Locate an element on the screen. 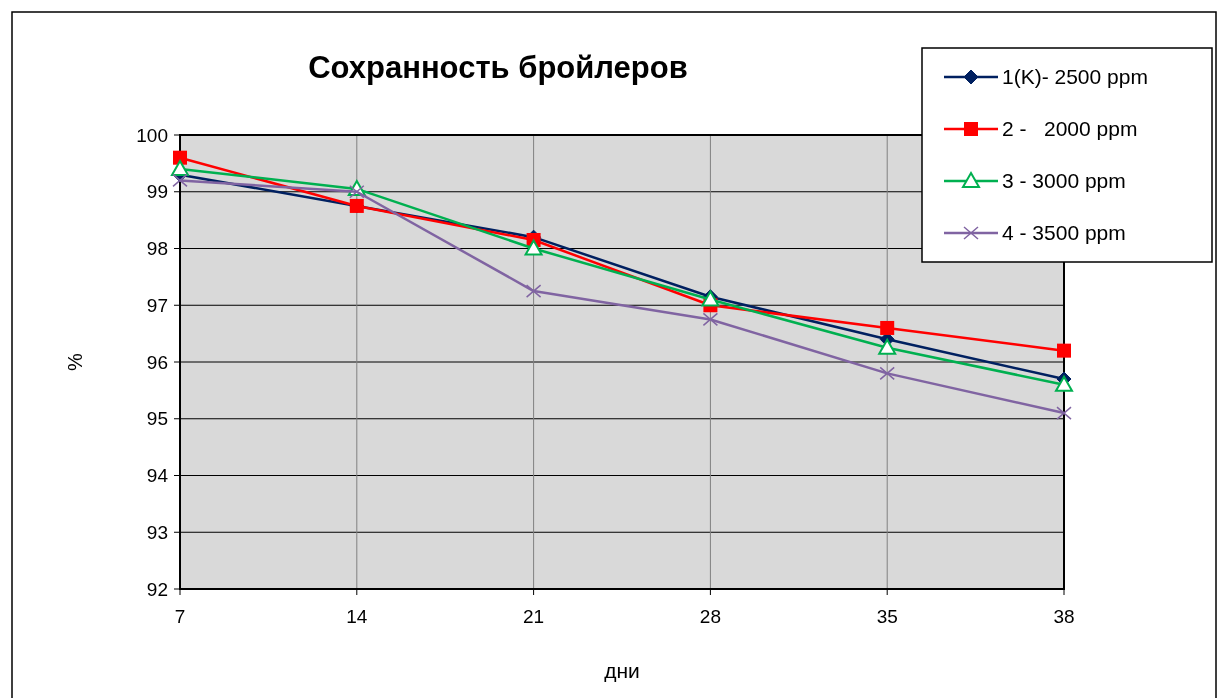 This screenshot has height=698, width=1222. y-tick-label: 93 is located at coordinates (157, 532).